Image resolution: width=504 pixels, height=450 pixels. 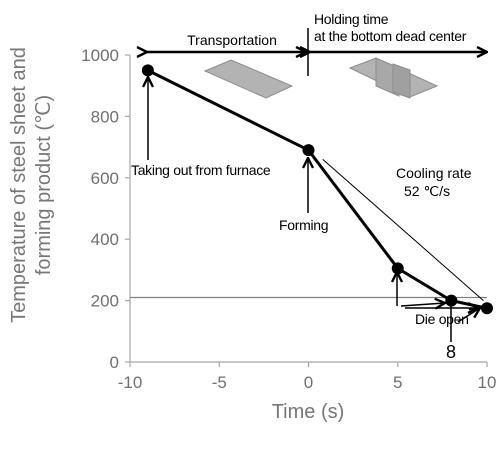 I want to click on x-tick-label: 5, so click(x=397, y=382).